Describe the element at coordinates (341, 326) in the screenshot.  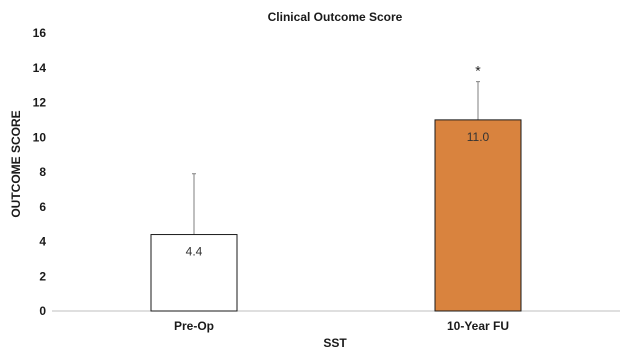
I see `category-labels: Pre-Op 10-Year FU` at that location.